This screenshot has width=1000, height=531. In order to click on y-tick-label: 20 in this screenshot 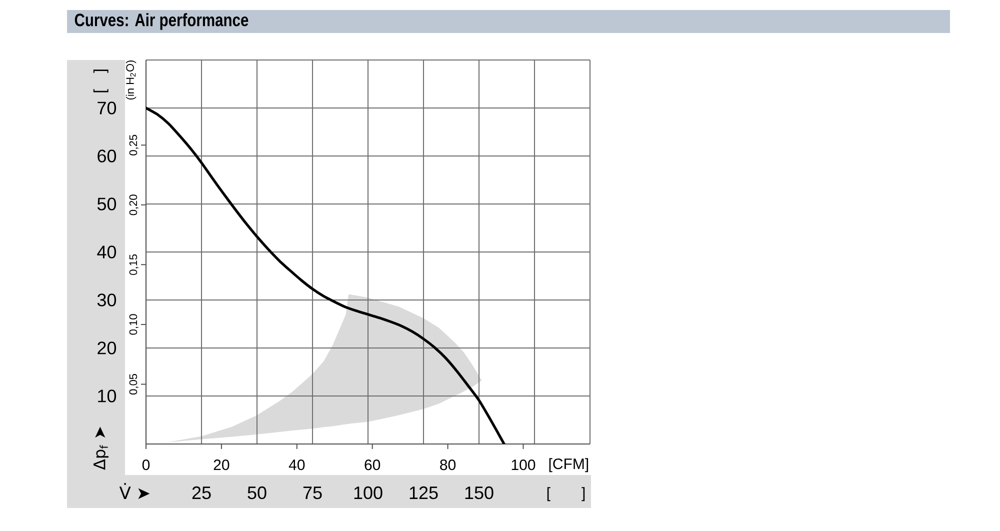, I will do `click(107, 348)`.